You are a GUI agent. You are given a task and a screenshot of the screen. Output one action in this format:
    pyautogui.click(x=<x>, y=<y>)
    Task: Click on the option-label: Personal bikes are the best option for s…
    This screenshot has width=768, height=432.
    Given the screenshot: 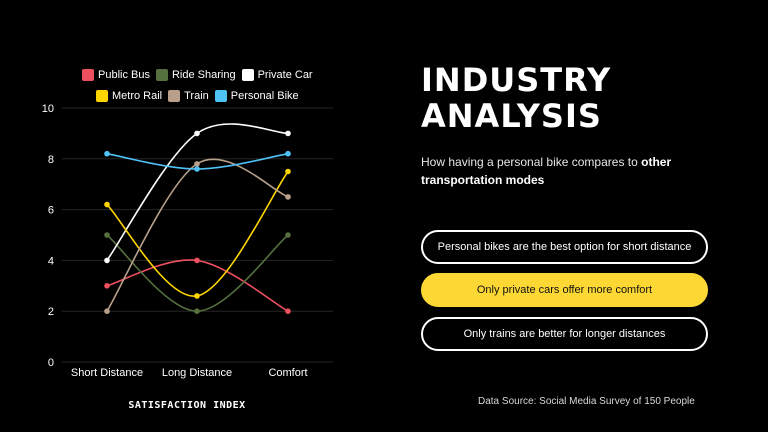 What is the action you would take?
    pyautogui.click(x=564, y=247)
    